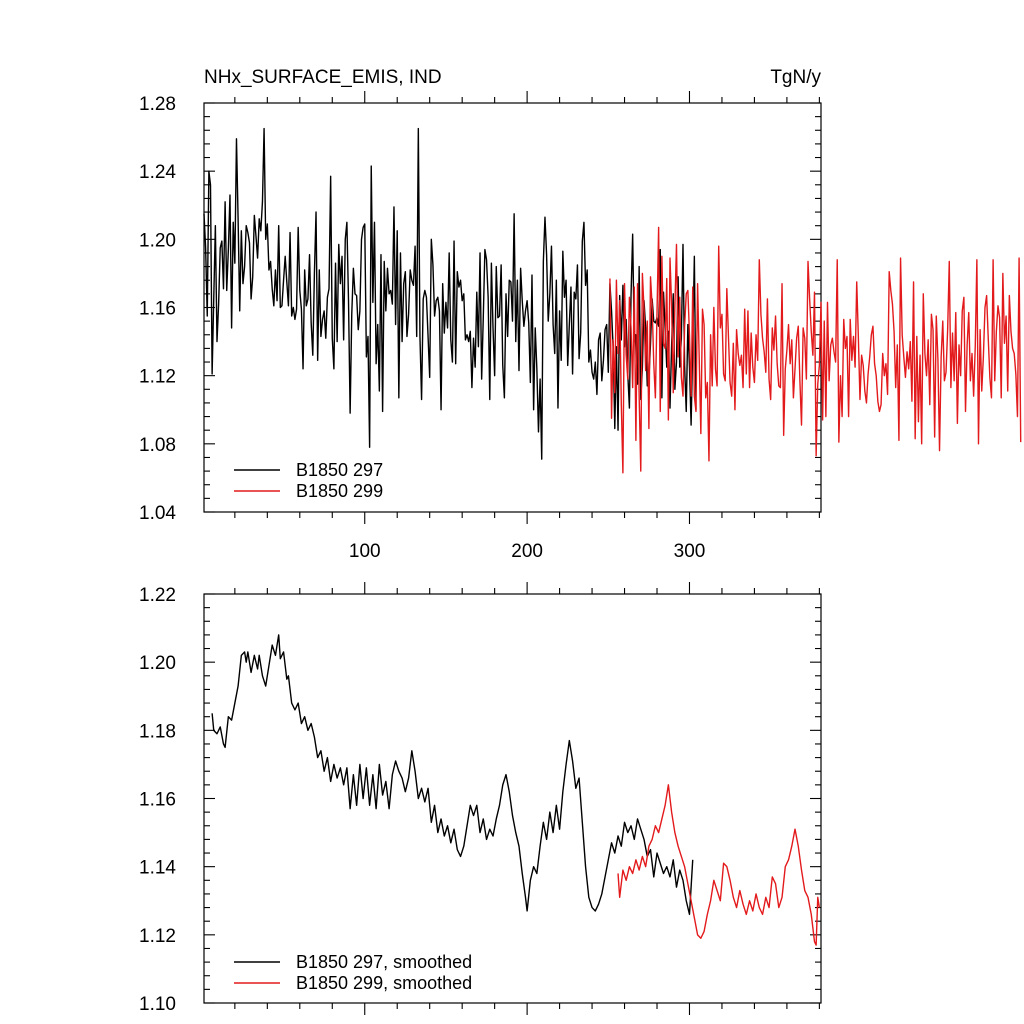 This screenshot has height=1024, width=1024. I want to click on top-chart-title: NHx_SURFACE_EMIS, IND, so click(323, 77).